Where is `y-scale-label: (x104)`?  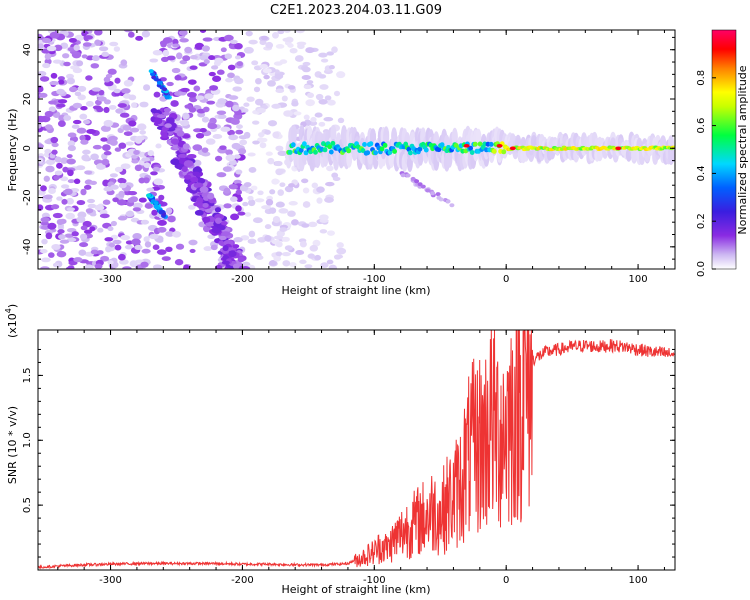 y-scale-label: (x104) is located at coordinates (11, 321).